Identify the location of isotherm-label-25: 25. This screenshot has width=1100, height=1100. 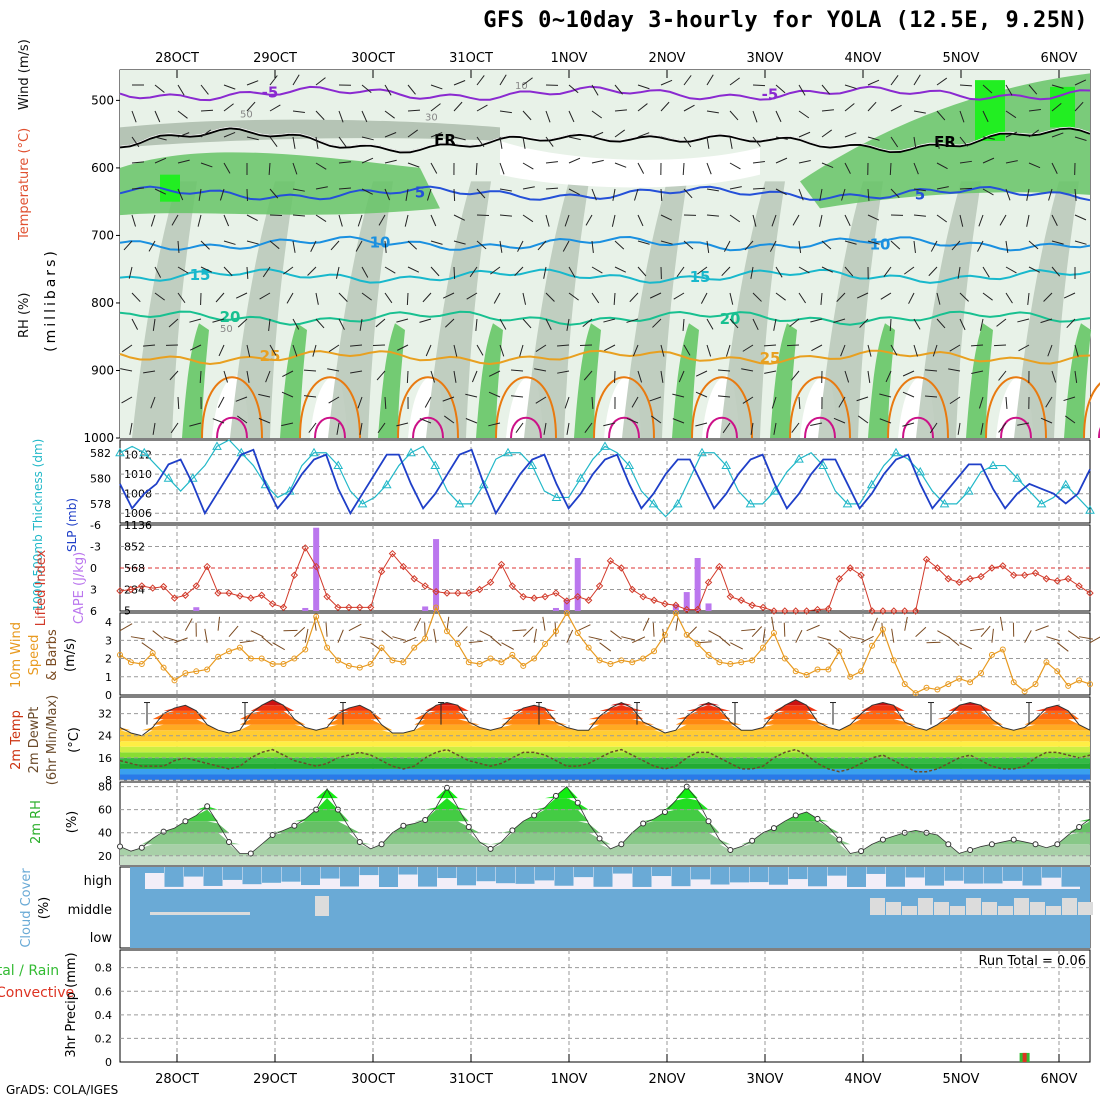
(270, 356).